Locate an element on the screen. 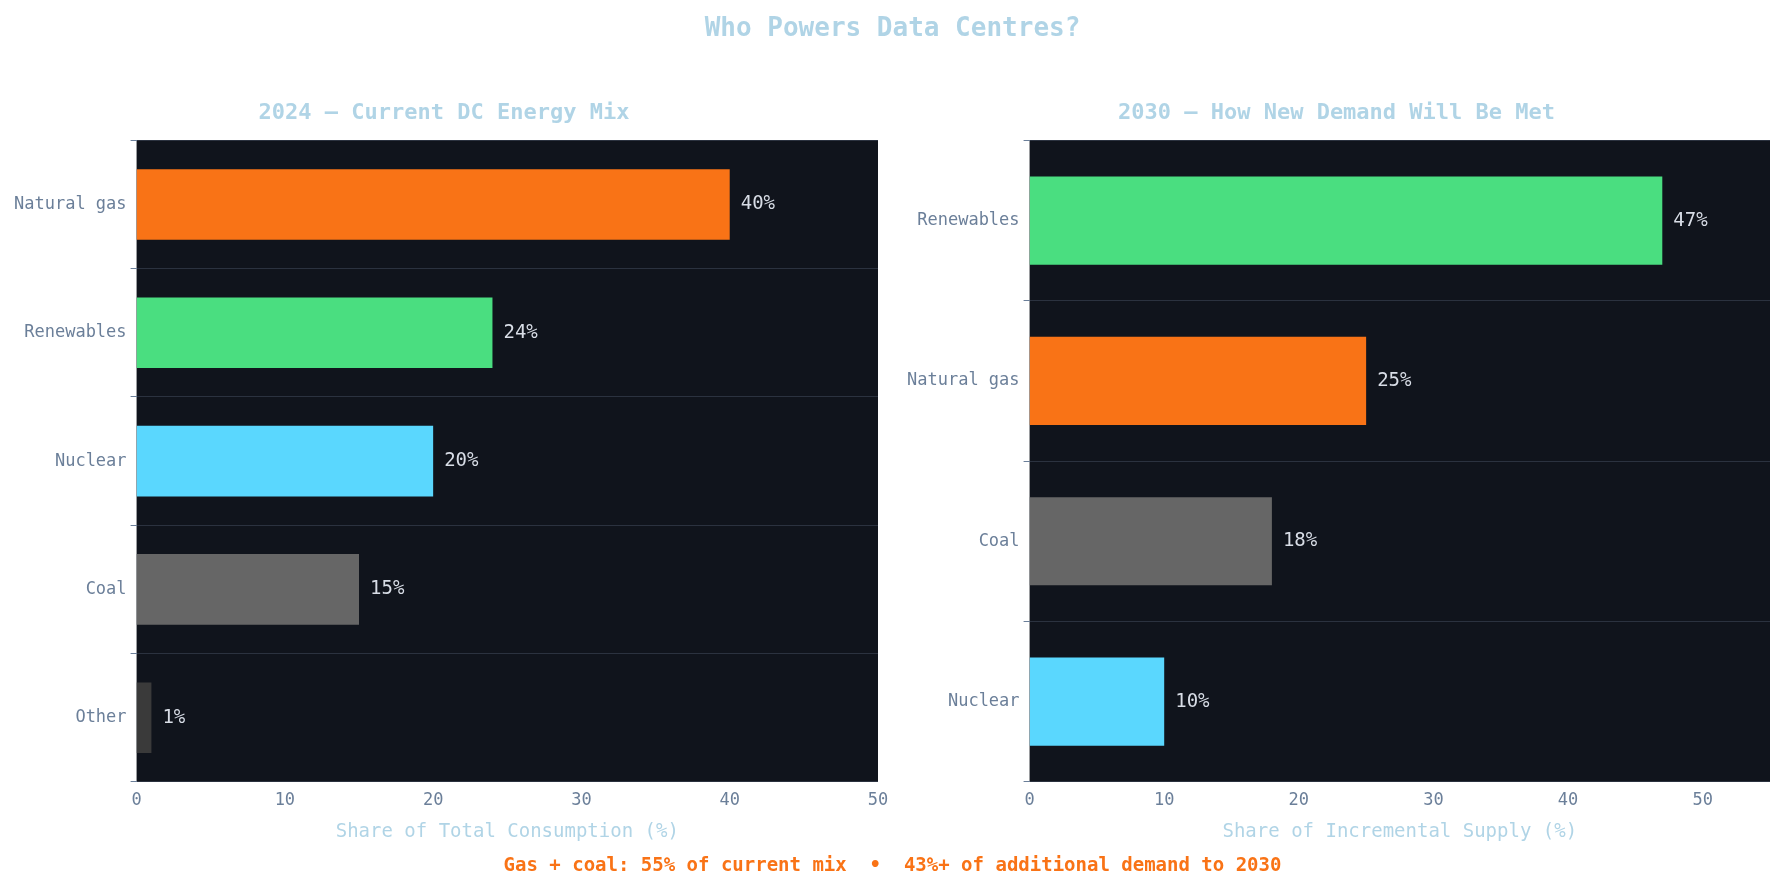 This screenshot has height=892, width=1785. data-label: 25% is located at coordinates (1395, 378).